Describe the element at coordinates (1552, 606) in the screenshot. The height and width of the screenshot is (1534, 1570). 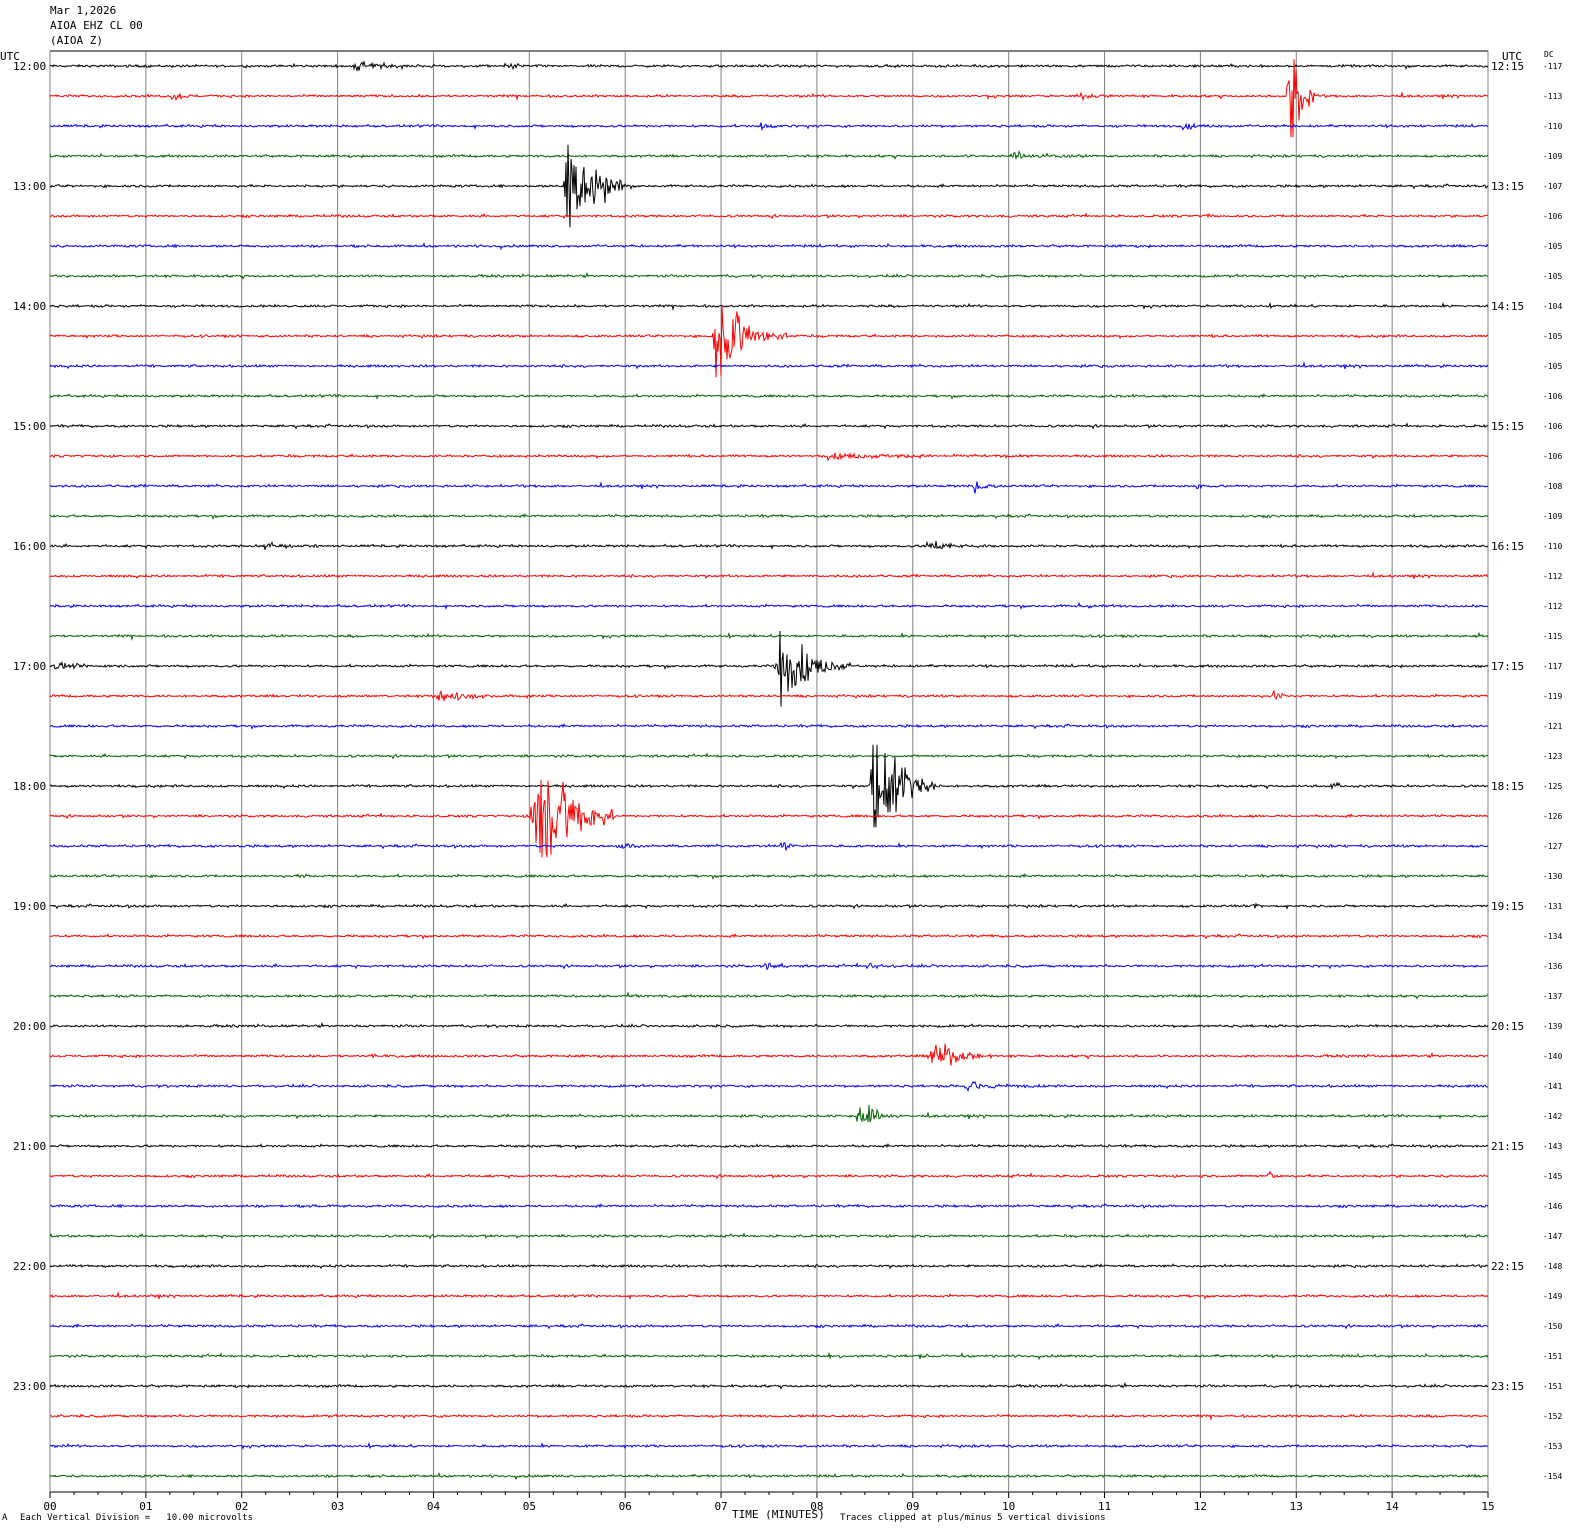
I see `dc-offset-label: -112` at that location.